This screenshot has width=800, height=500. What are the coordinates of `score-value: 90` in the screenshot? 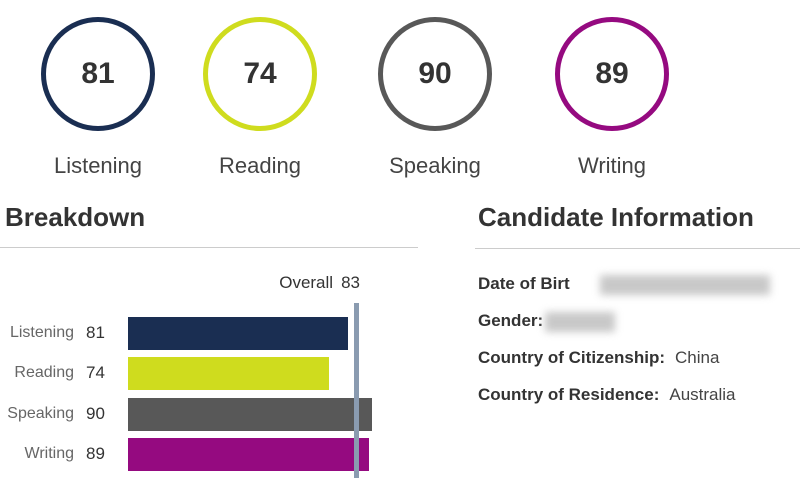 It's located at (435, 73).